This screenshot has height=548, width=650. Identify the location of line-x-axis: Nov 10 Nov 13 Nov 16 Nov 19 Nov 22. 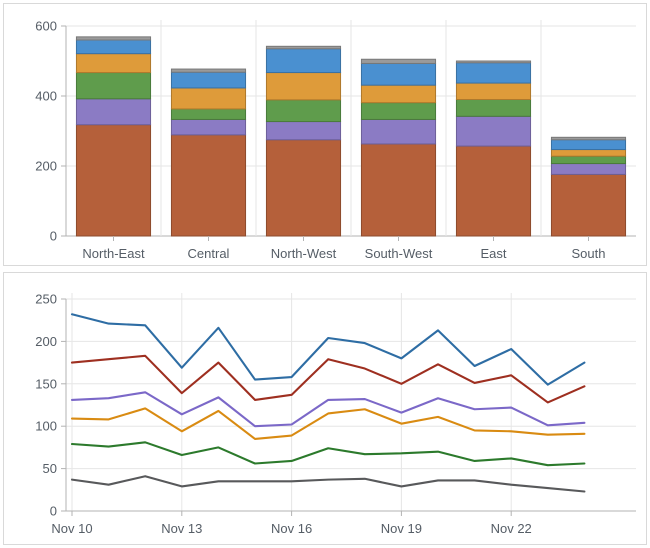
(291, 523).